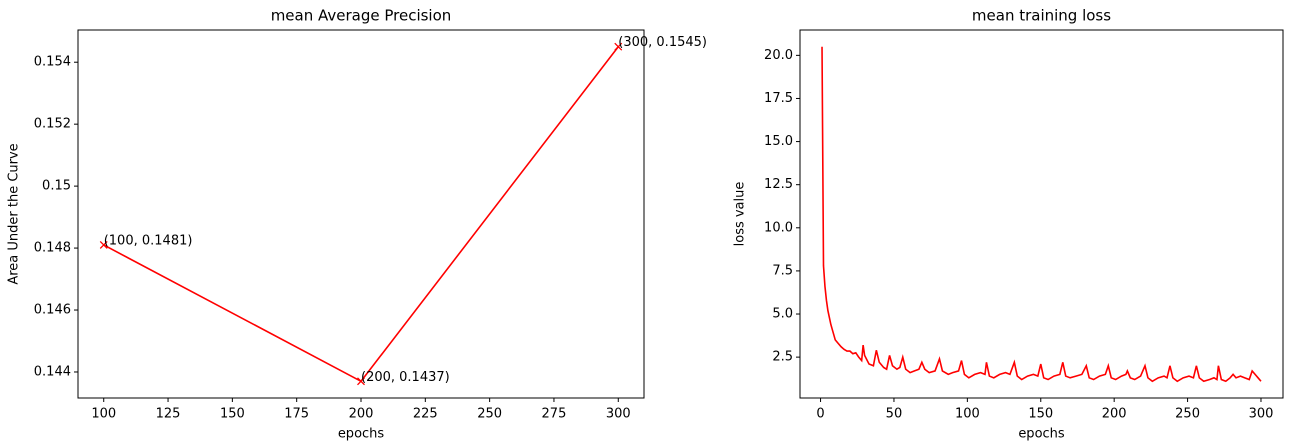 This screenshot has height=442, width=1304. What do you see at coordinates (168, 414) in the screenshot?
I see `x-tick-label: 125` at bounding box center [168, 414].